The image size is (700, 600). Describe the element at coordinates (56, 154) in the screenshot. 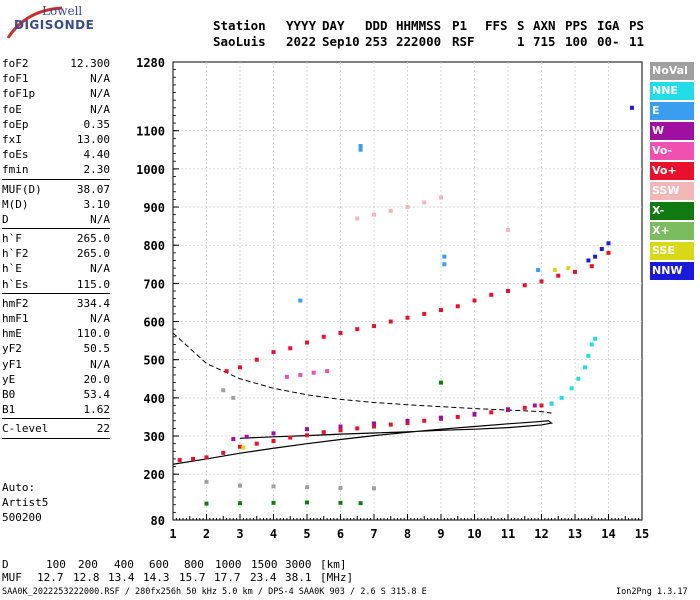

I see `param-row: foEs 4.40` at that location.